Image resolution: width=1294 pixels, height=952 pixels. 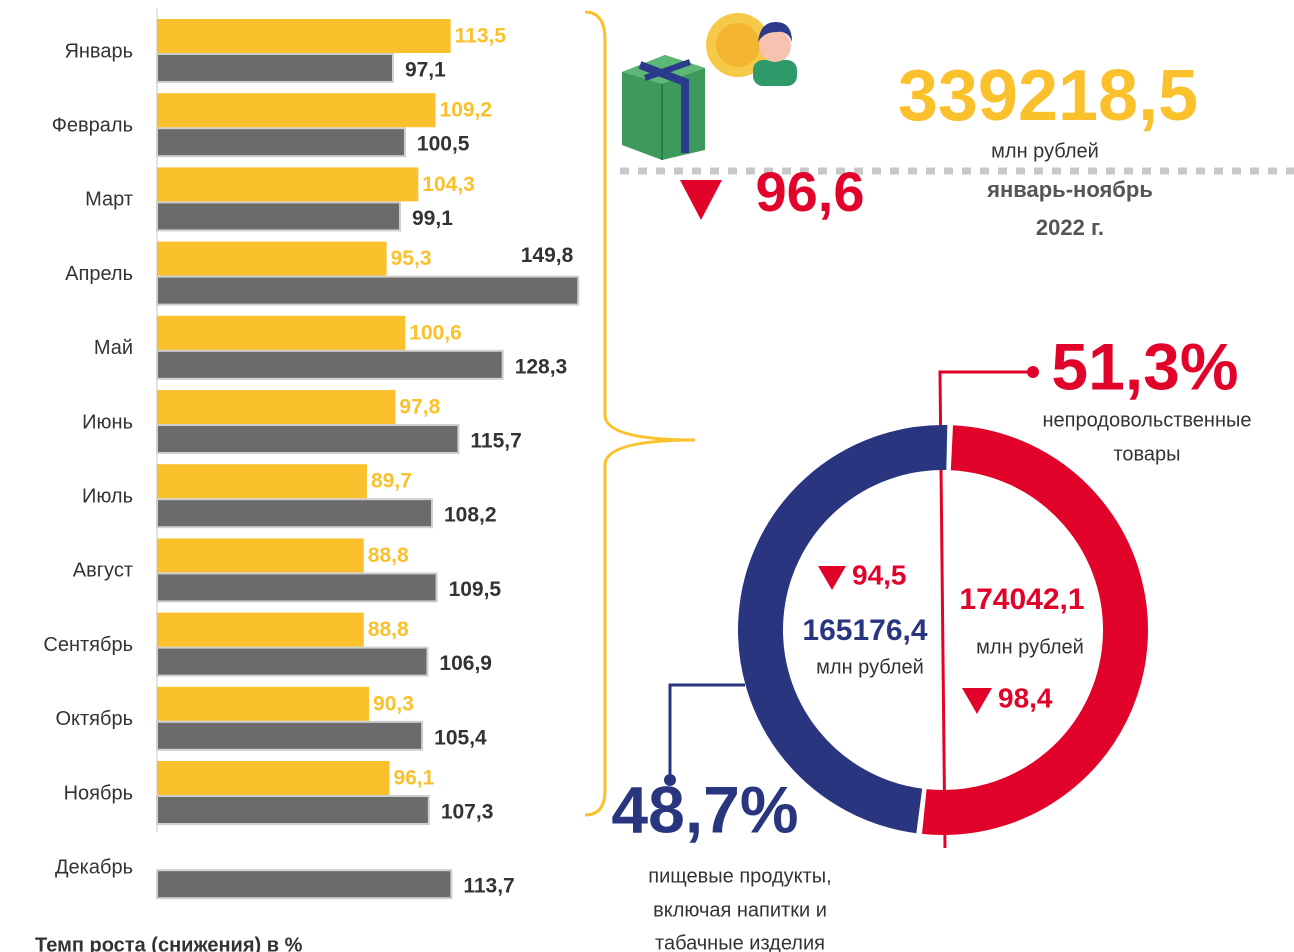 I want to click on segment-growth: 94,5, so click(x=879, y=574).